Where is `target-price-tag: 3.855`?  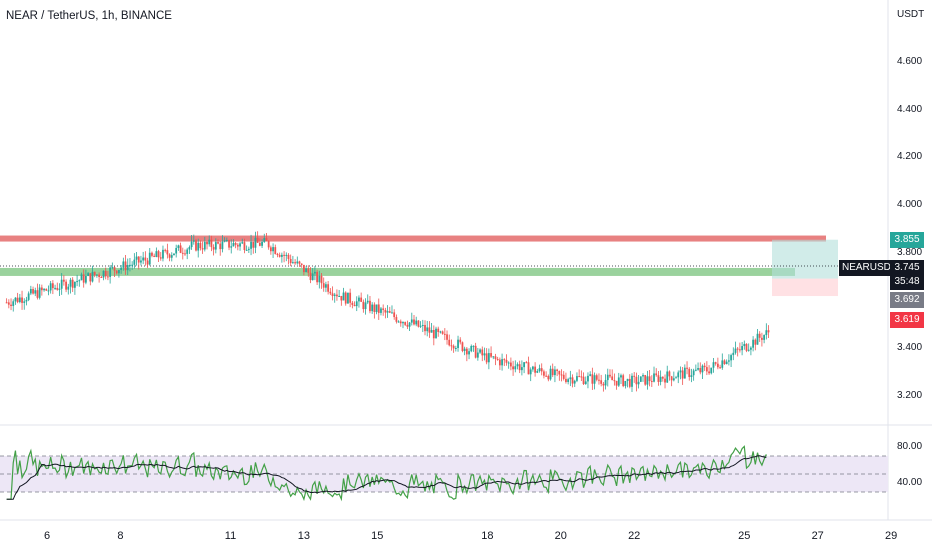
target-price-tag: 3.855 is located at coordinates (907, 240).